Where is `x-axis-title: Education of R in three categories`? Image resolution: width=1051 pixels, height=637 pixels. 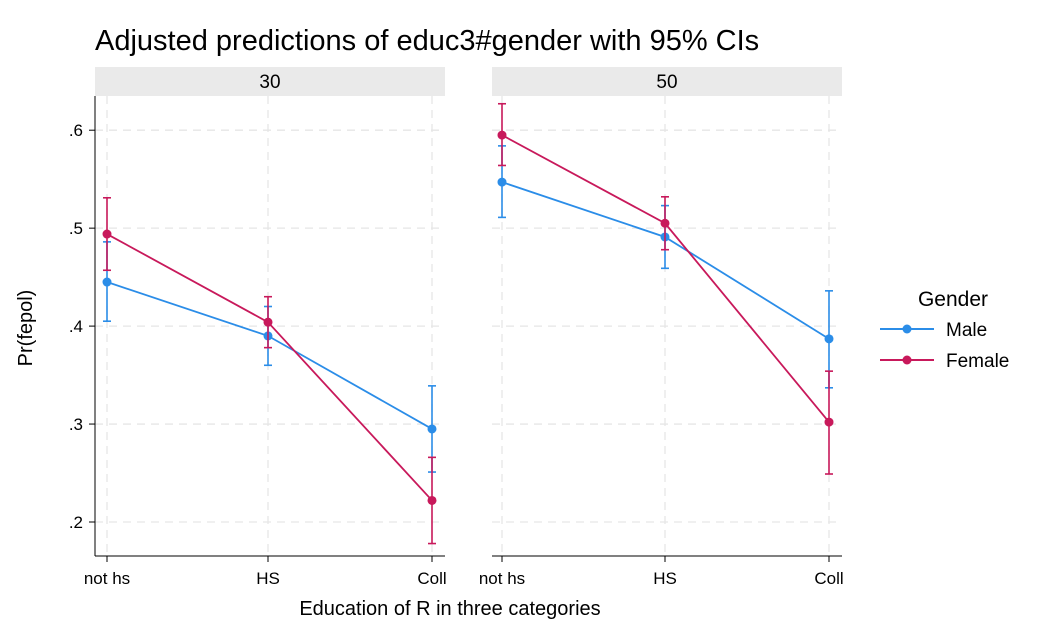
x-axis-title: Education of R in three categories is located at coordinates (449, 609).